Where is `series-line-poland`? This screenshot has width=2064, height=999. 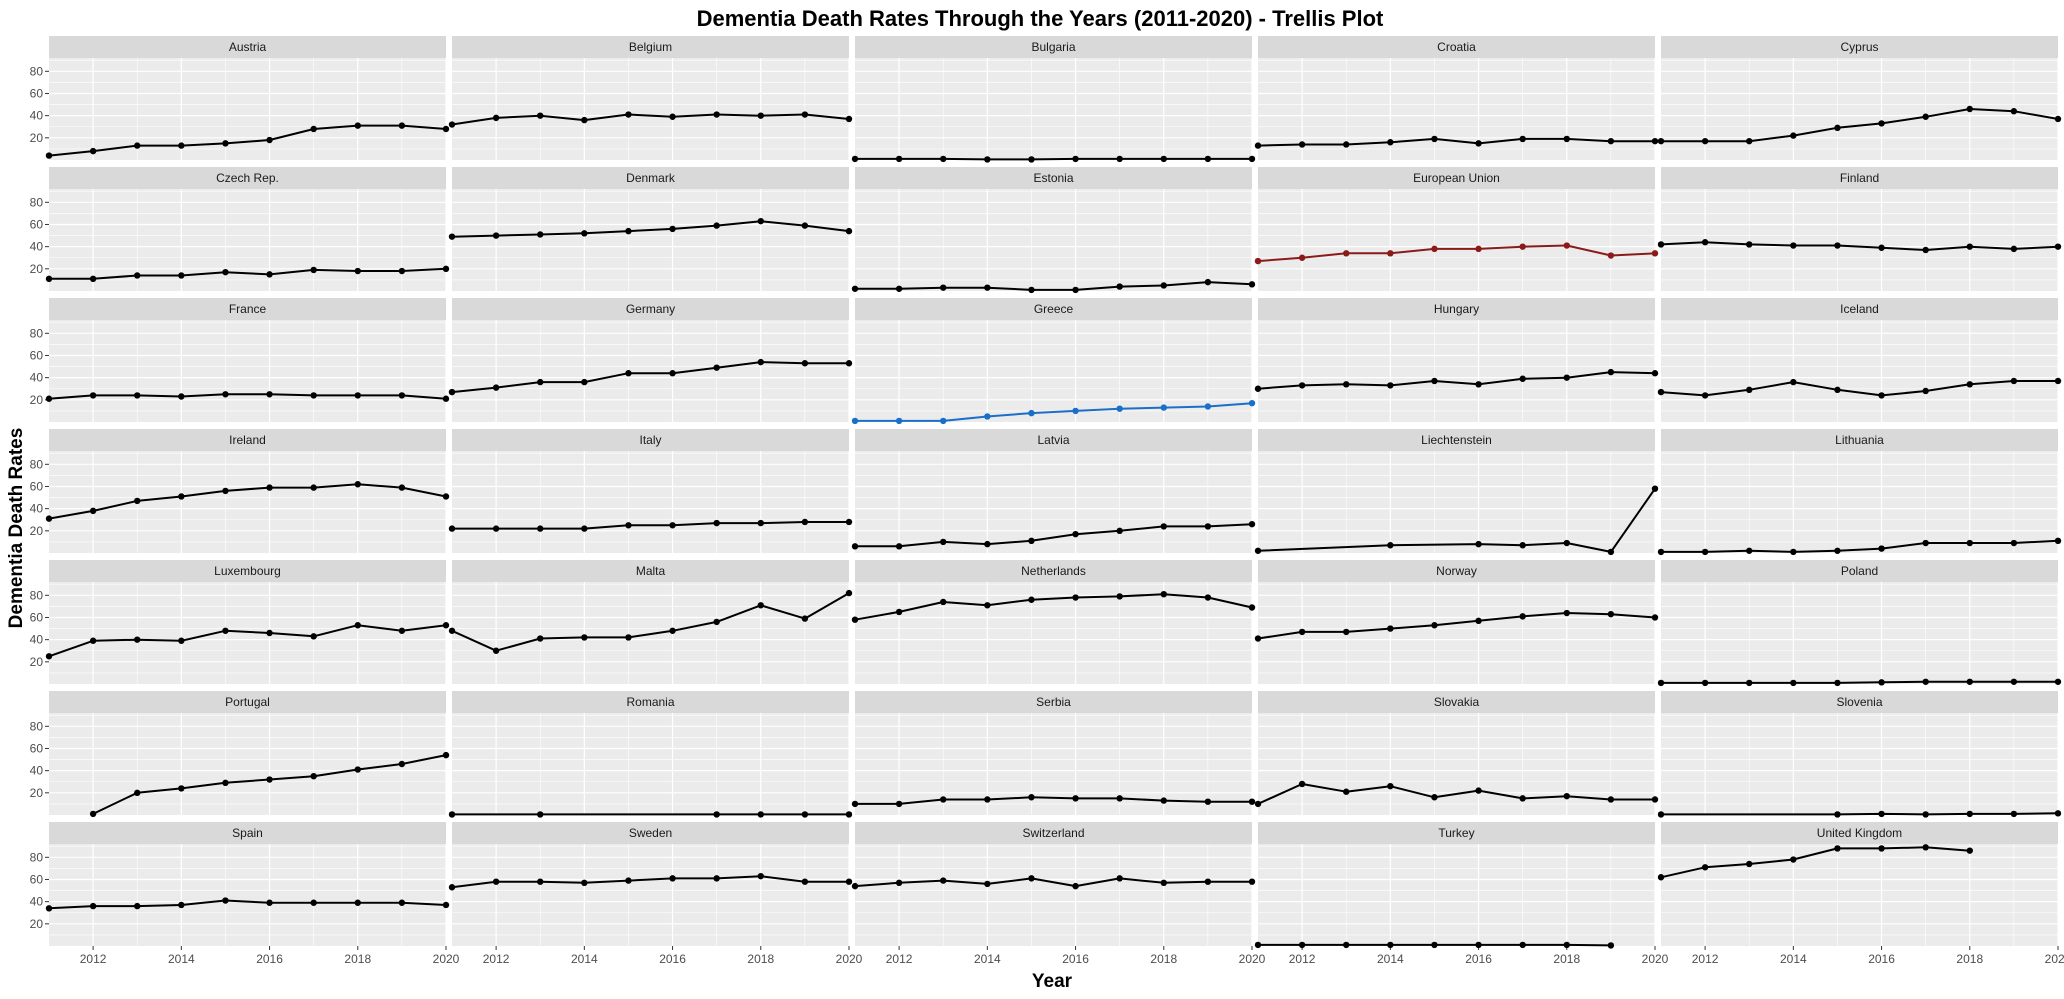
series-line-poland is located at coordinates (1859, 682).